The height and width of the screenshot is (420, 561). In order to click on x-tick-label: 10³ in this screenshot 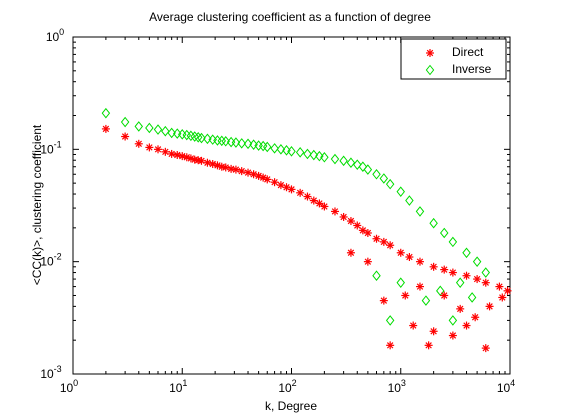, I will do `click(397, 386)`.